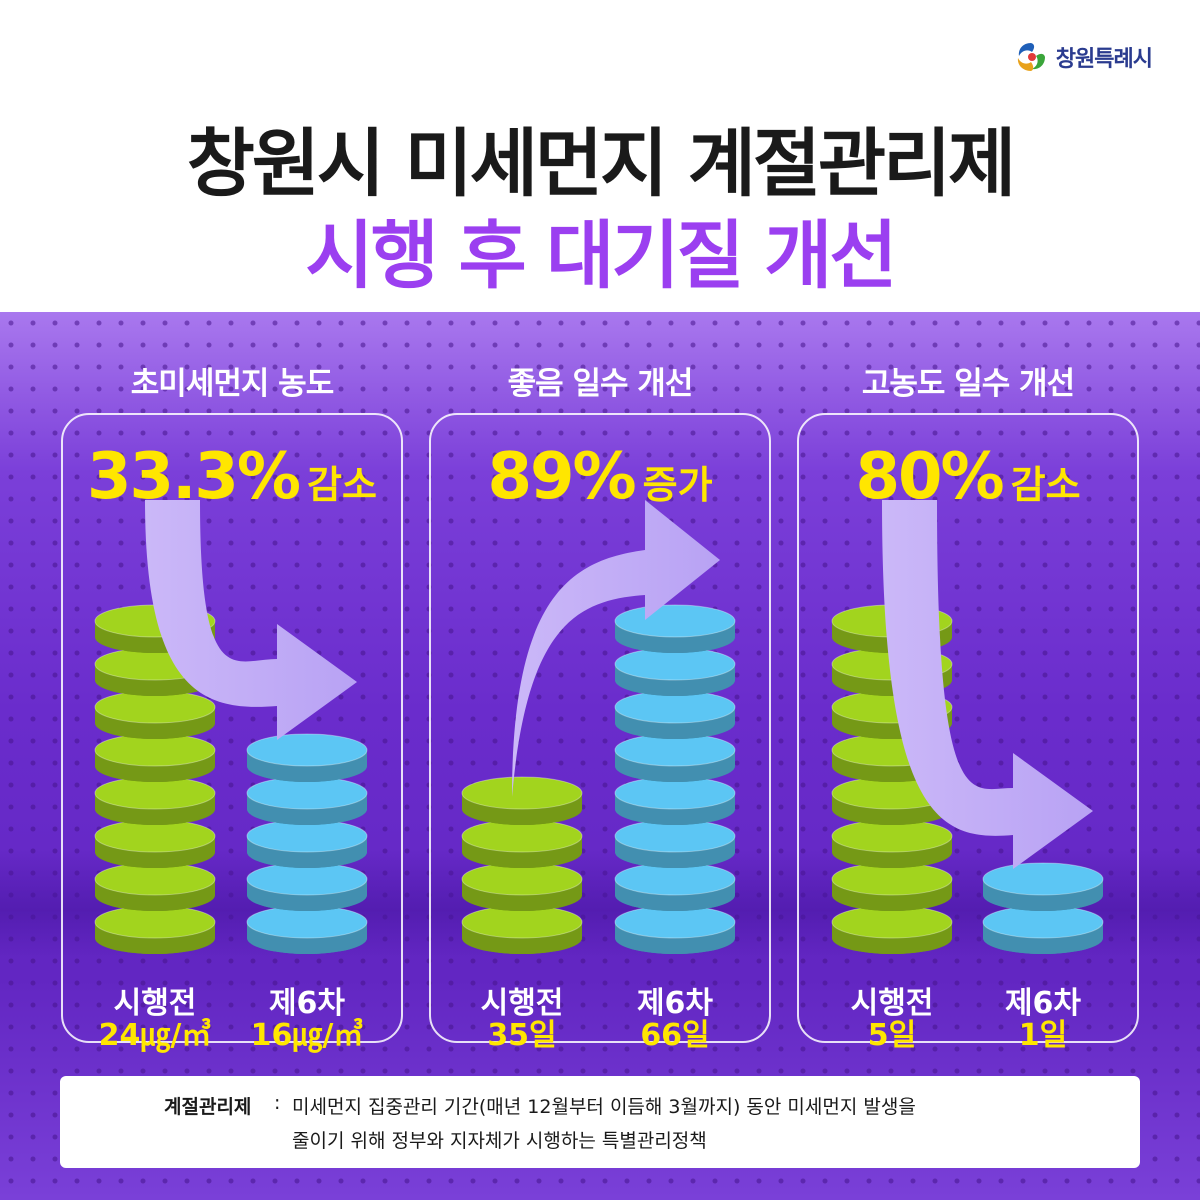 This screenshot has width=1200, height=1200. I want to click on headline-fine-dust: 33.3% 감소, so click(232, 477).